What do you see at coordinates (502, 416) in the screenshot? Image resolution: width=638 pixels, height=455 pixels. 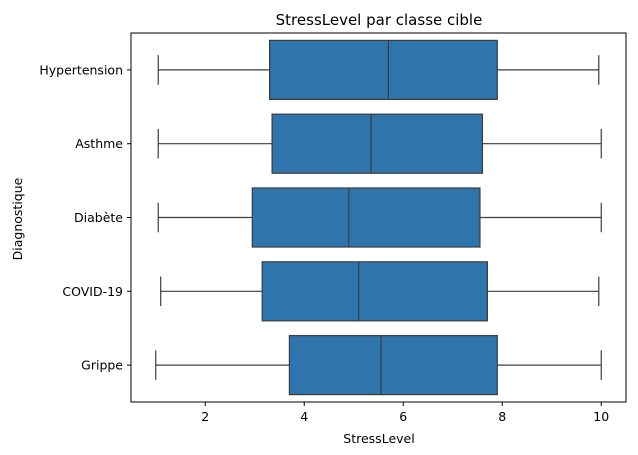 I see `x-tick-label: 8` at bounding box center [502, 416].